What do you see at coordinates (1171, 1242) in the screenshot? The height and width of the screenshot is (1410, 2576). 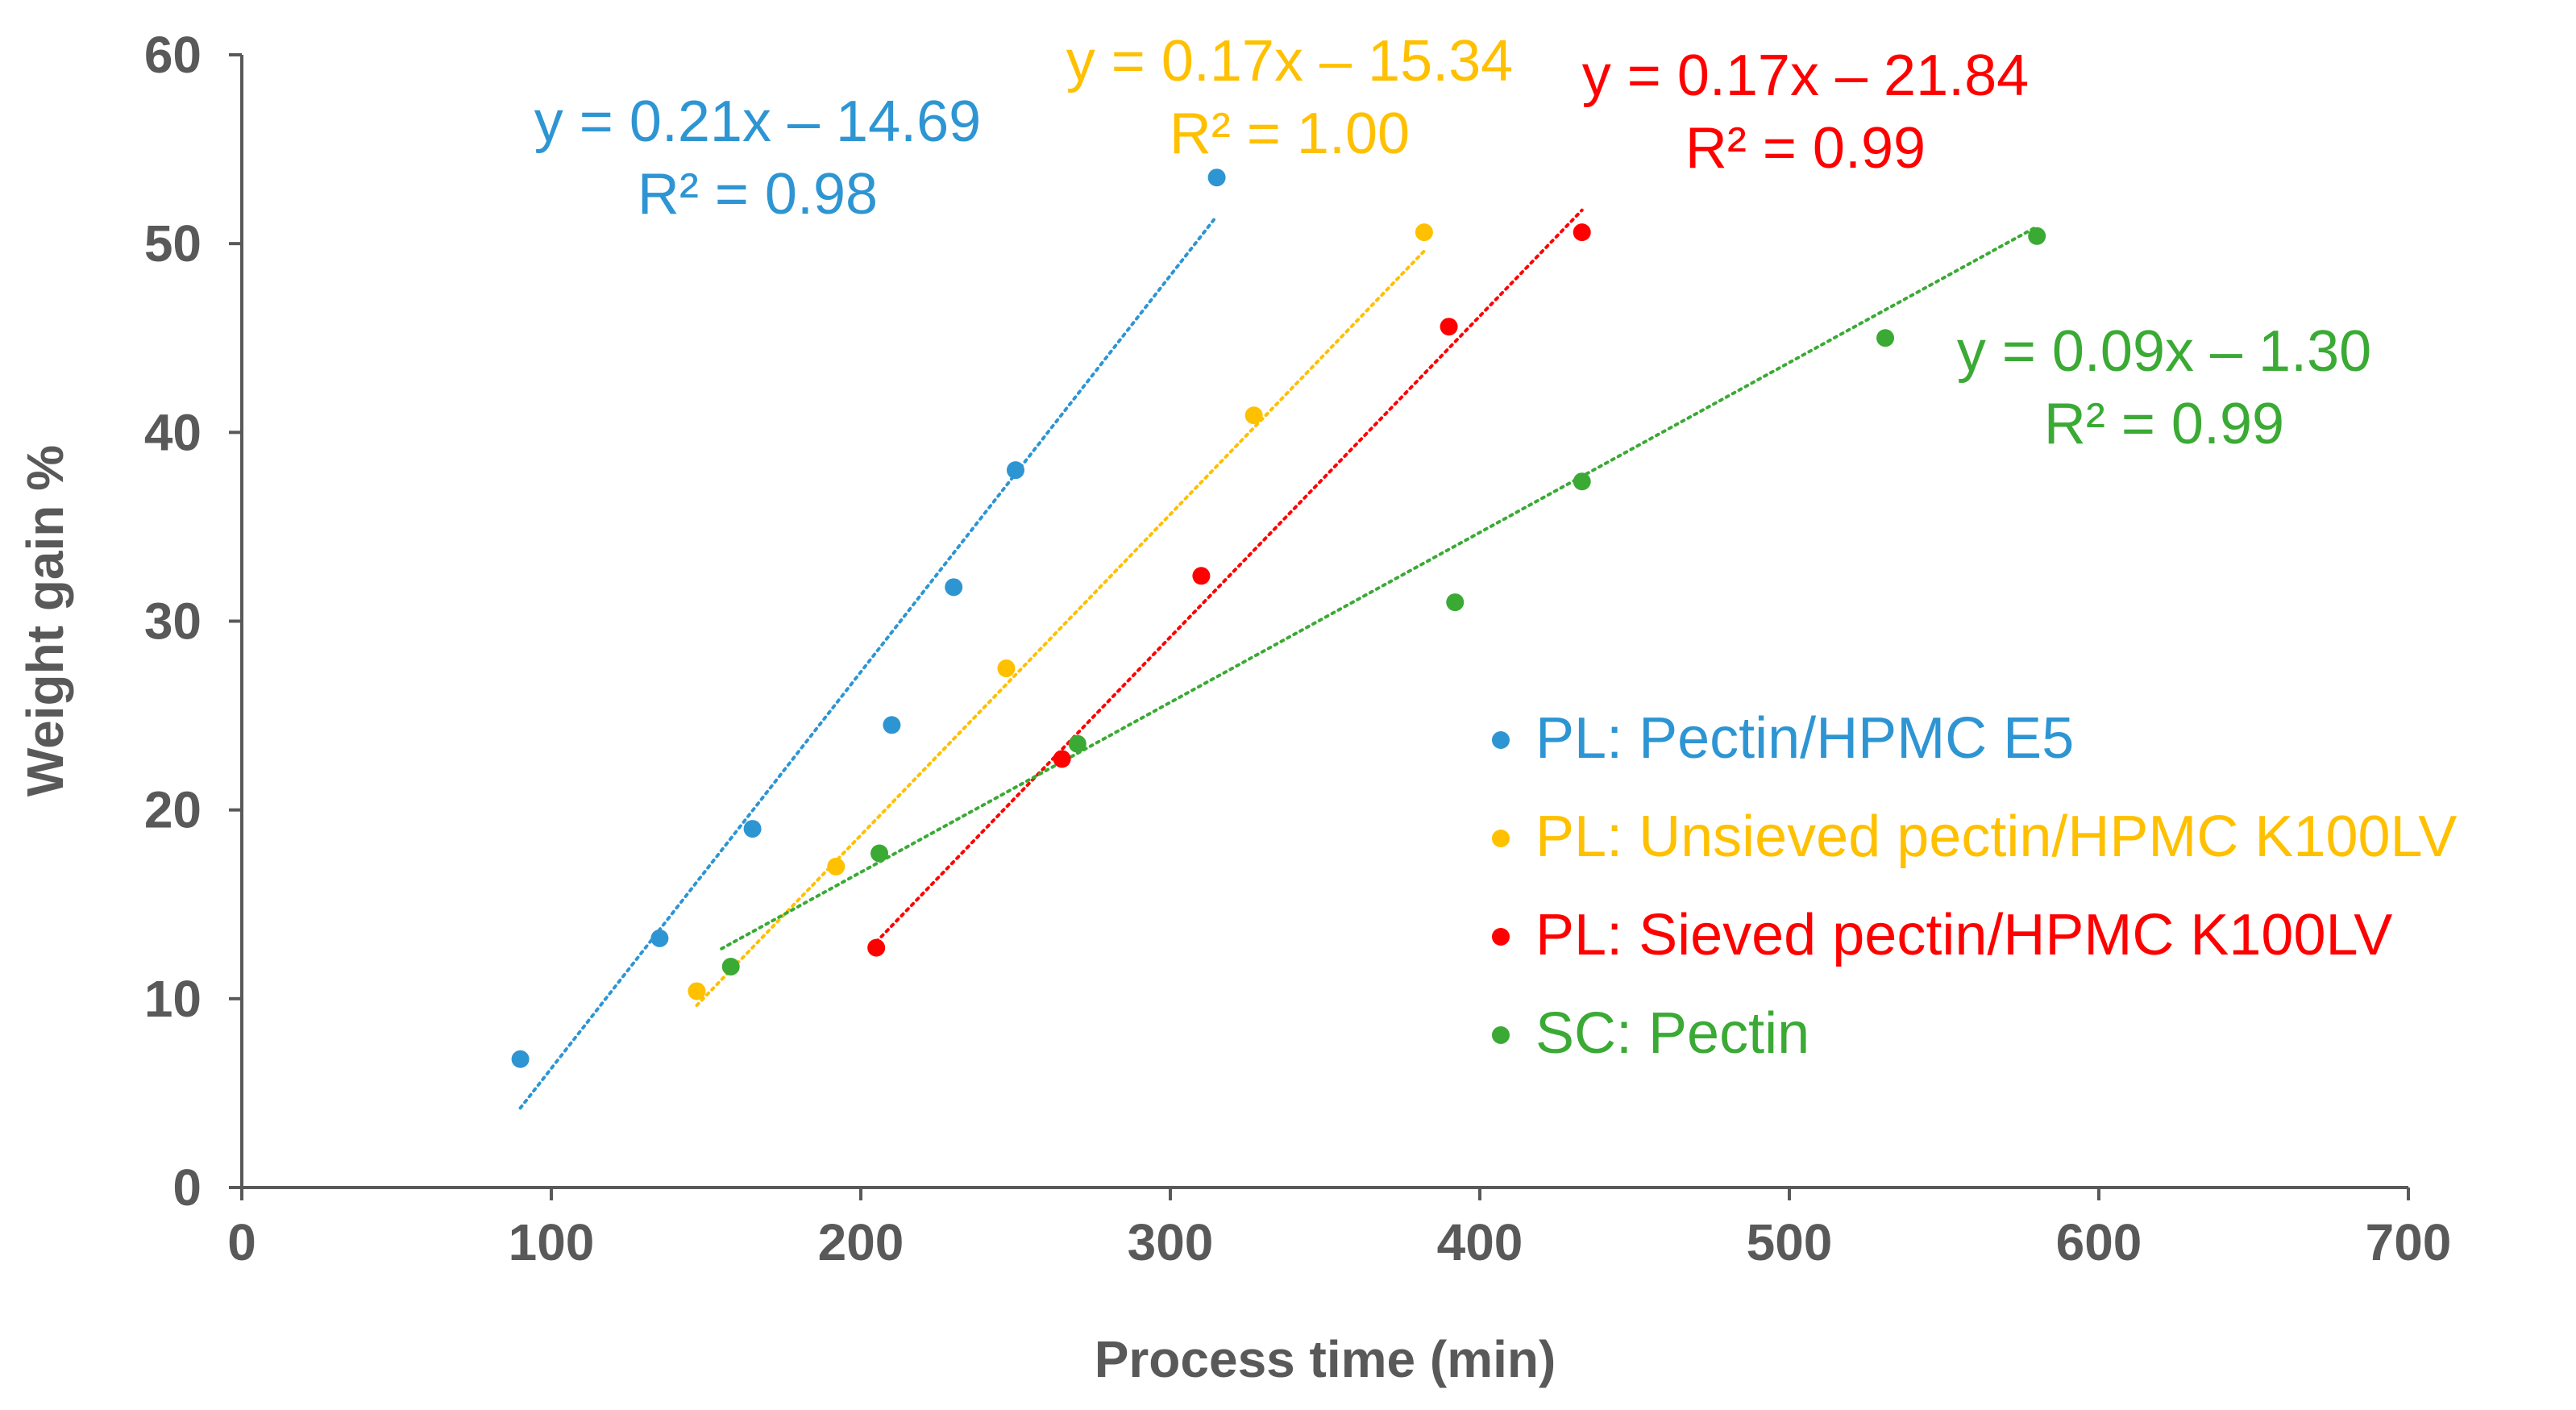 I see `x-tick-label: 300` at bounding box center [1171, 1242].